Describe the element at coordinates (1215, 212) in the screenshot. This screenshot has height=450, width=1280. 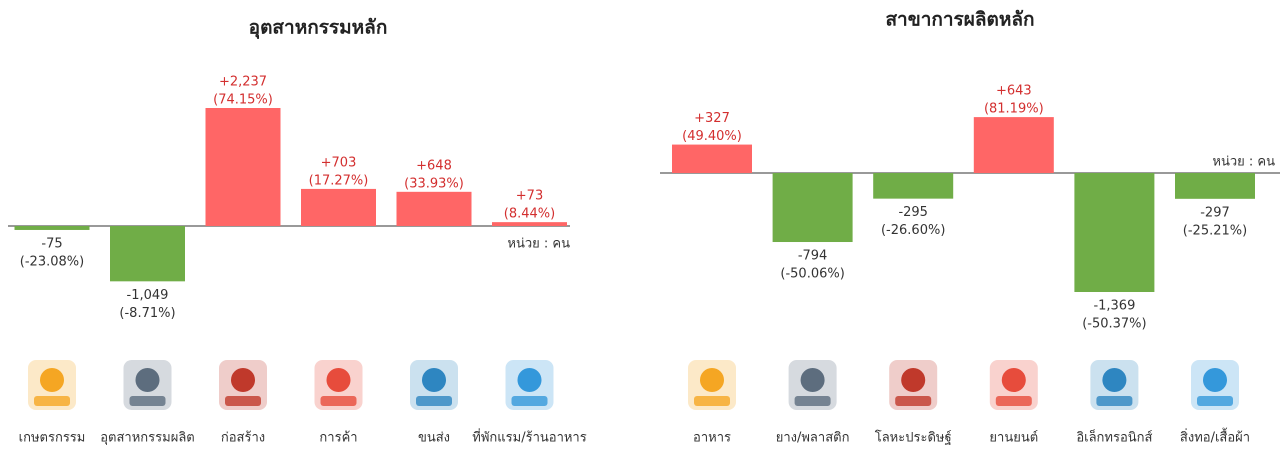
I see `value-label: -297` at that location.